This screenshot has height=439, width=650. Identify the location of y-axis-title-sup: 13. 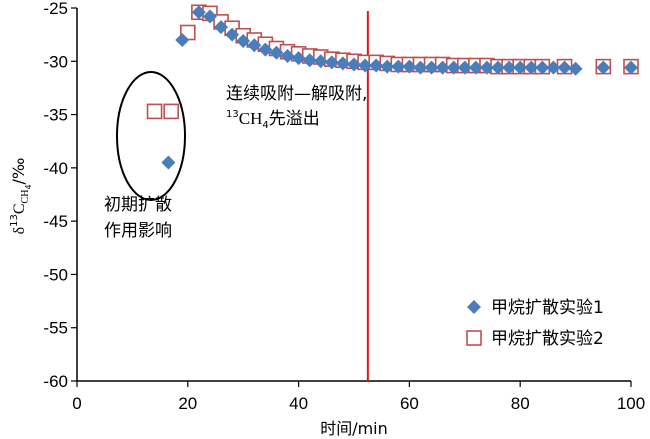
(14, 220).